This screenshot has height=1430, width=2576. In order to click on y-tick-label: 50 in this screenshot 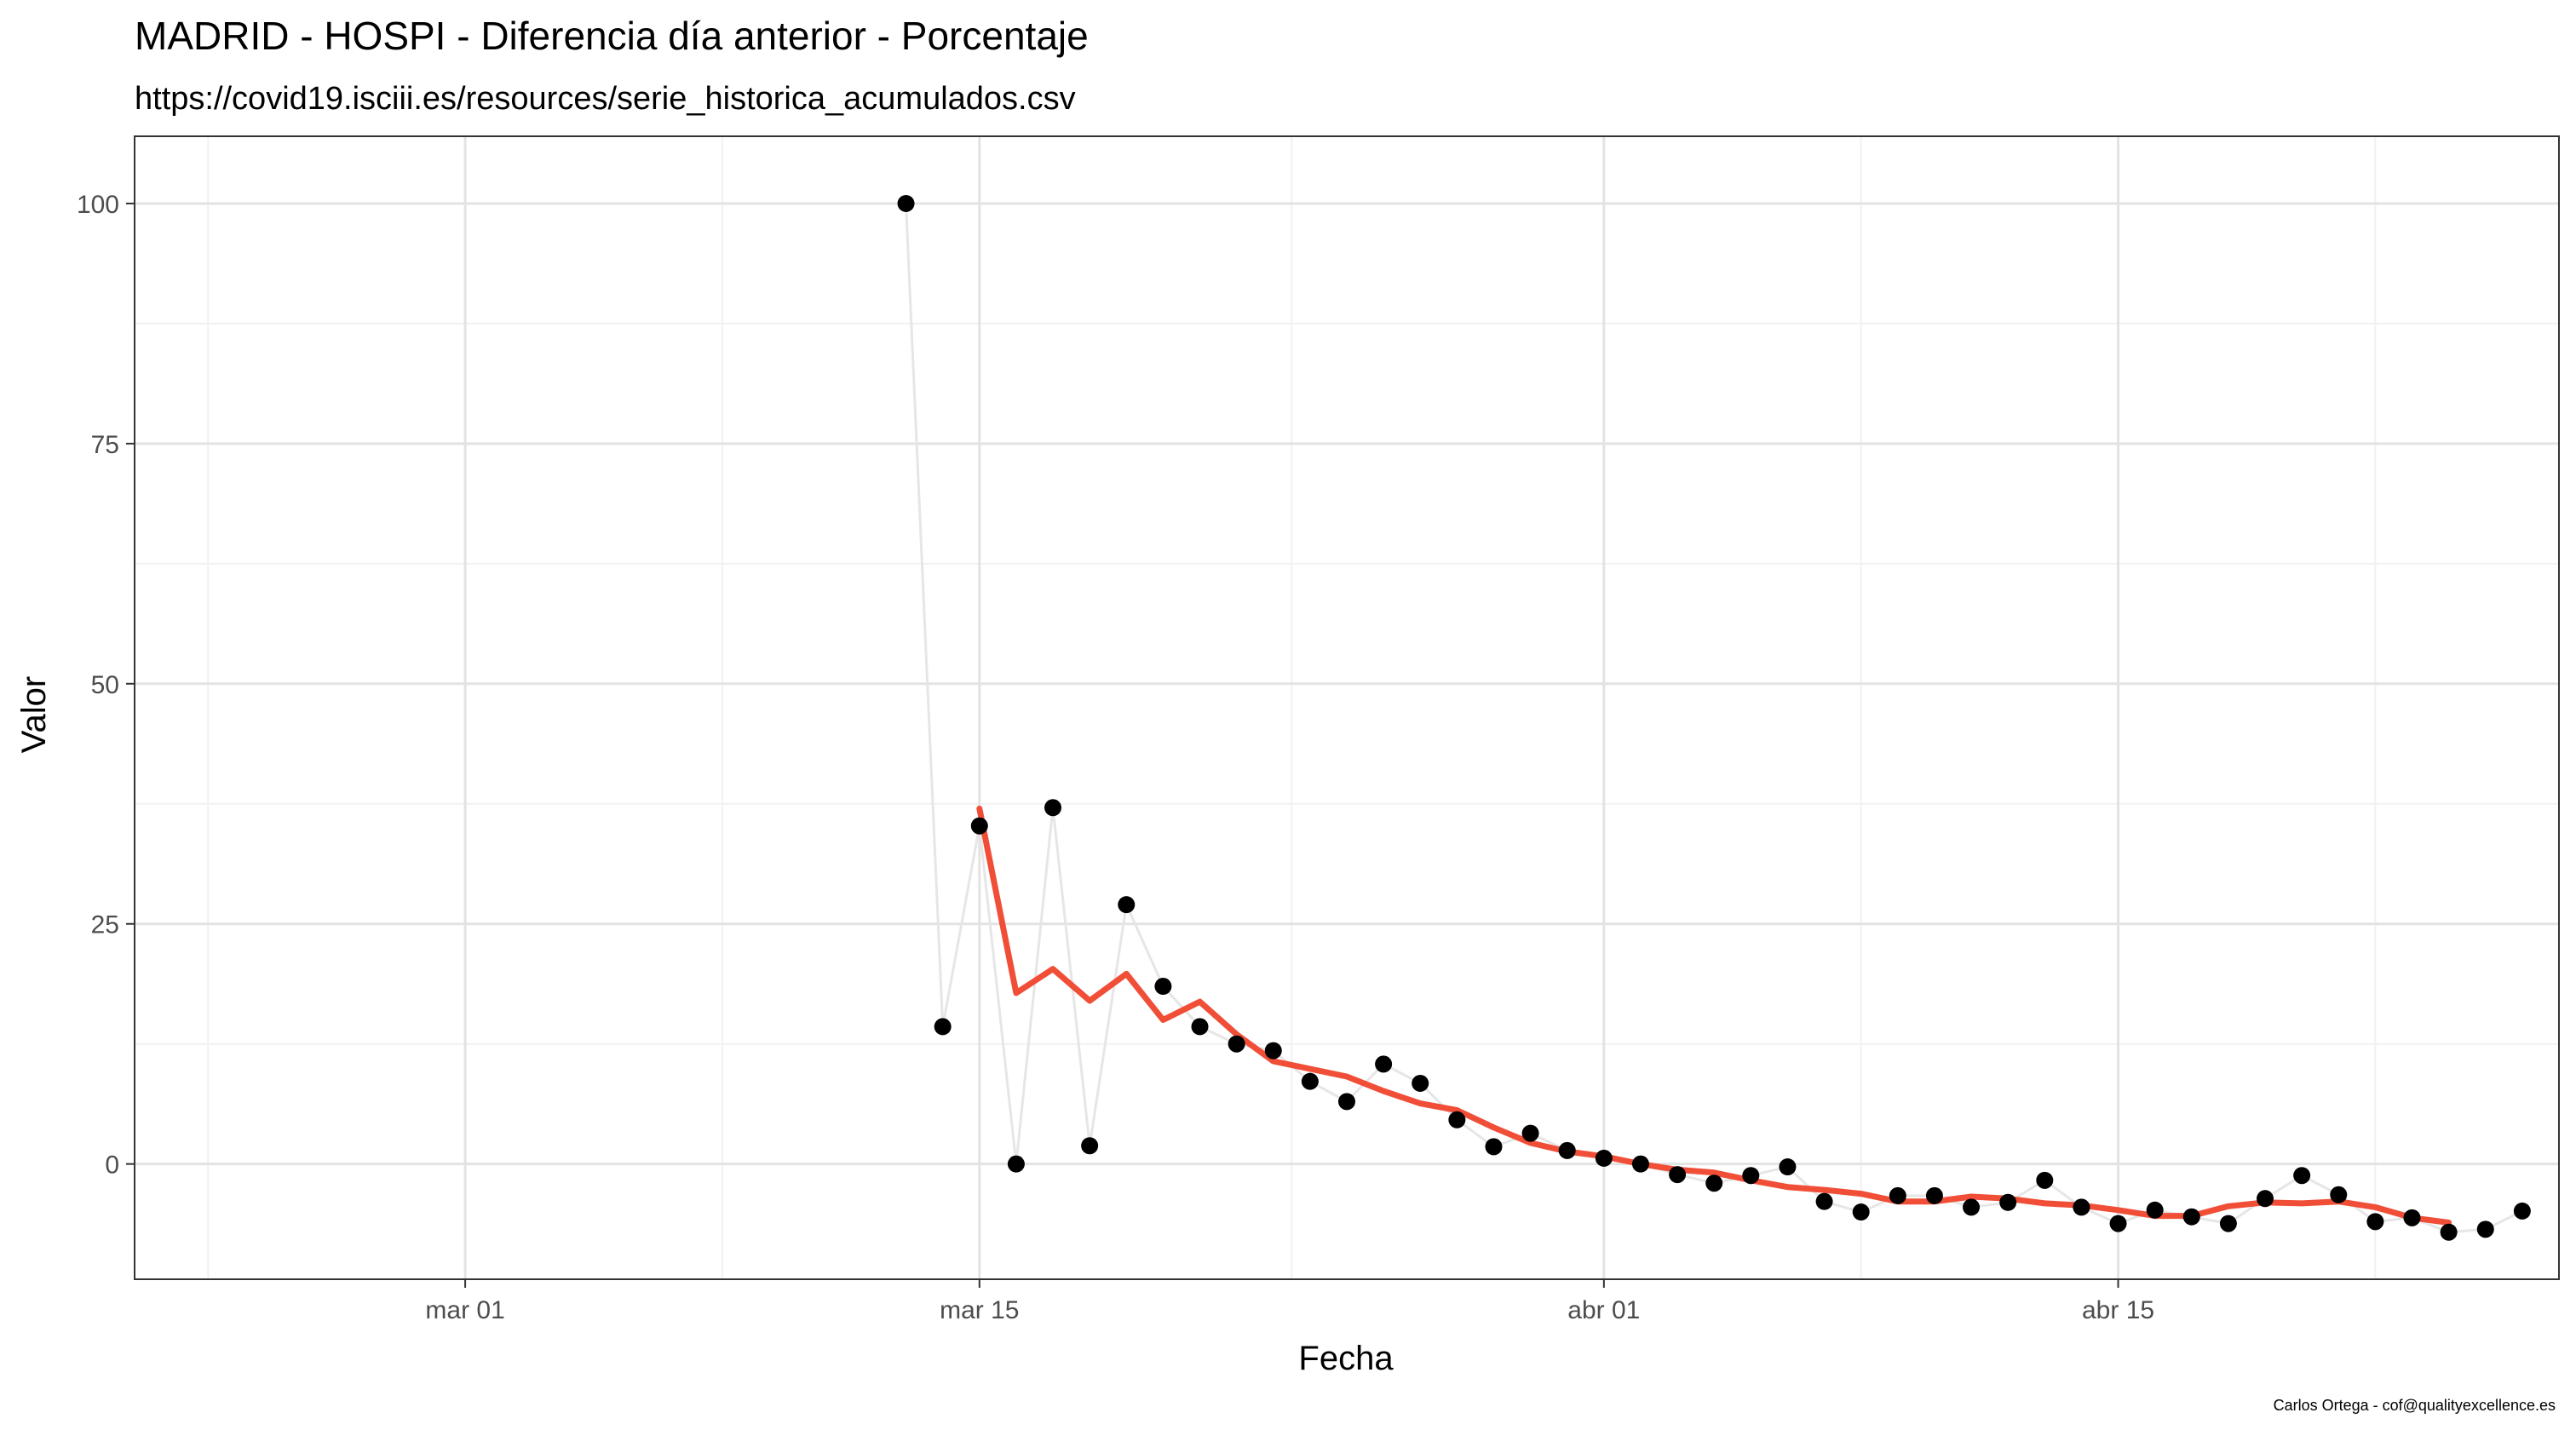, I will do `click(105, 685)`.